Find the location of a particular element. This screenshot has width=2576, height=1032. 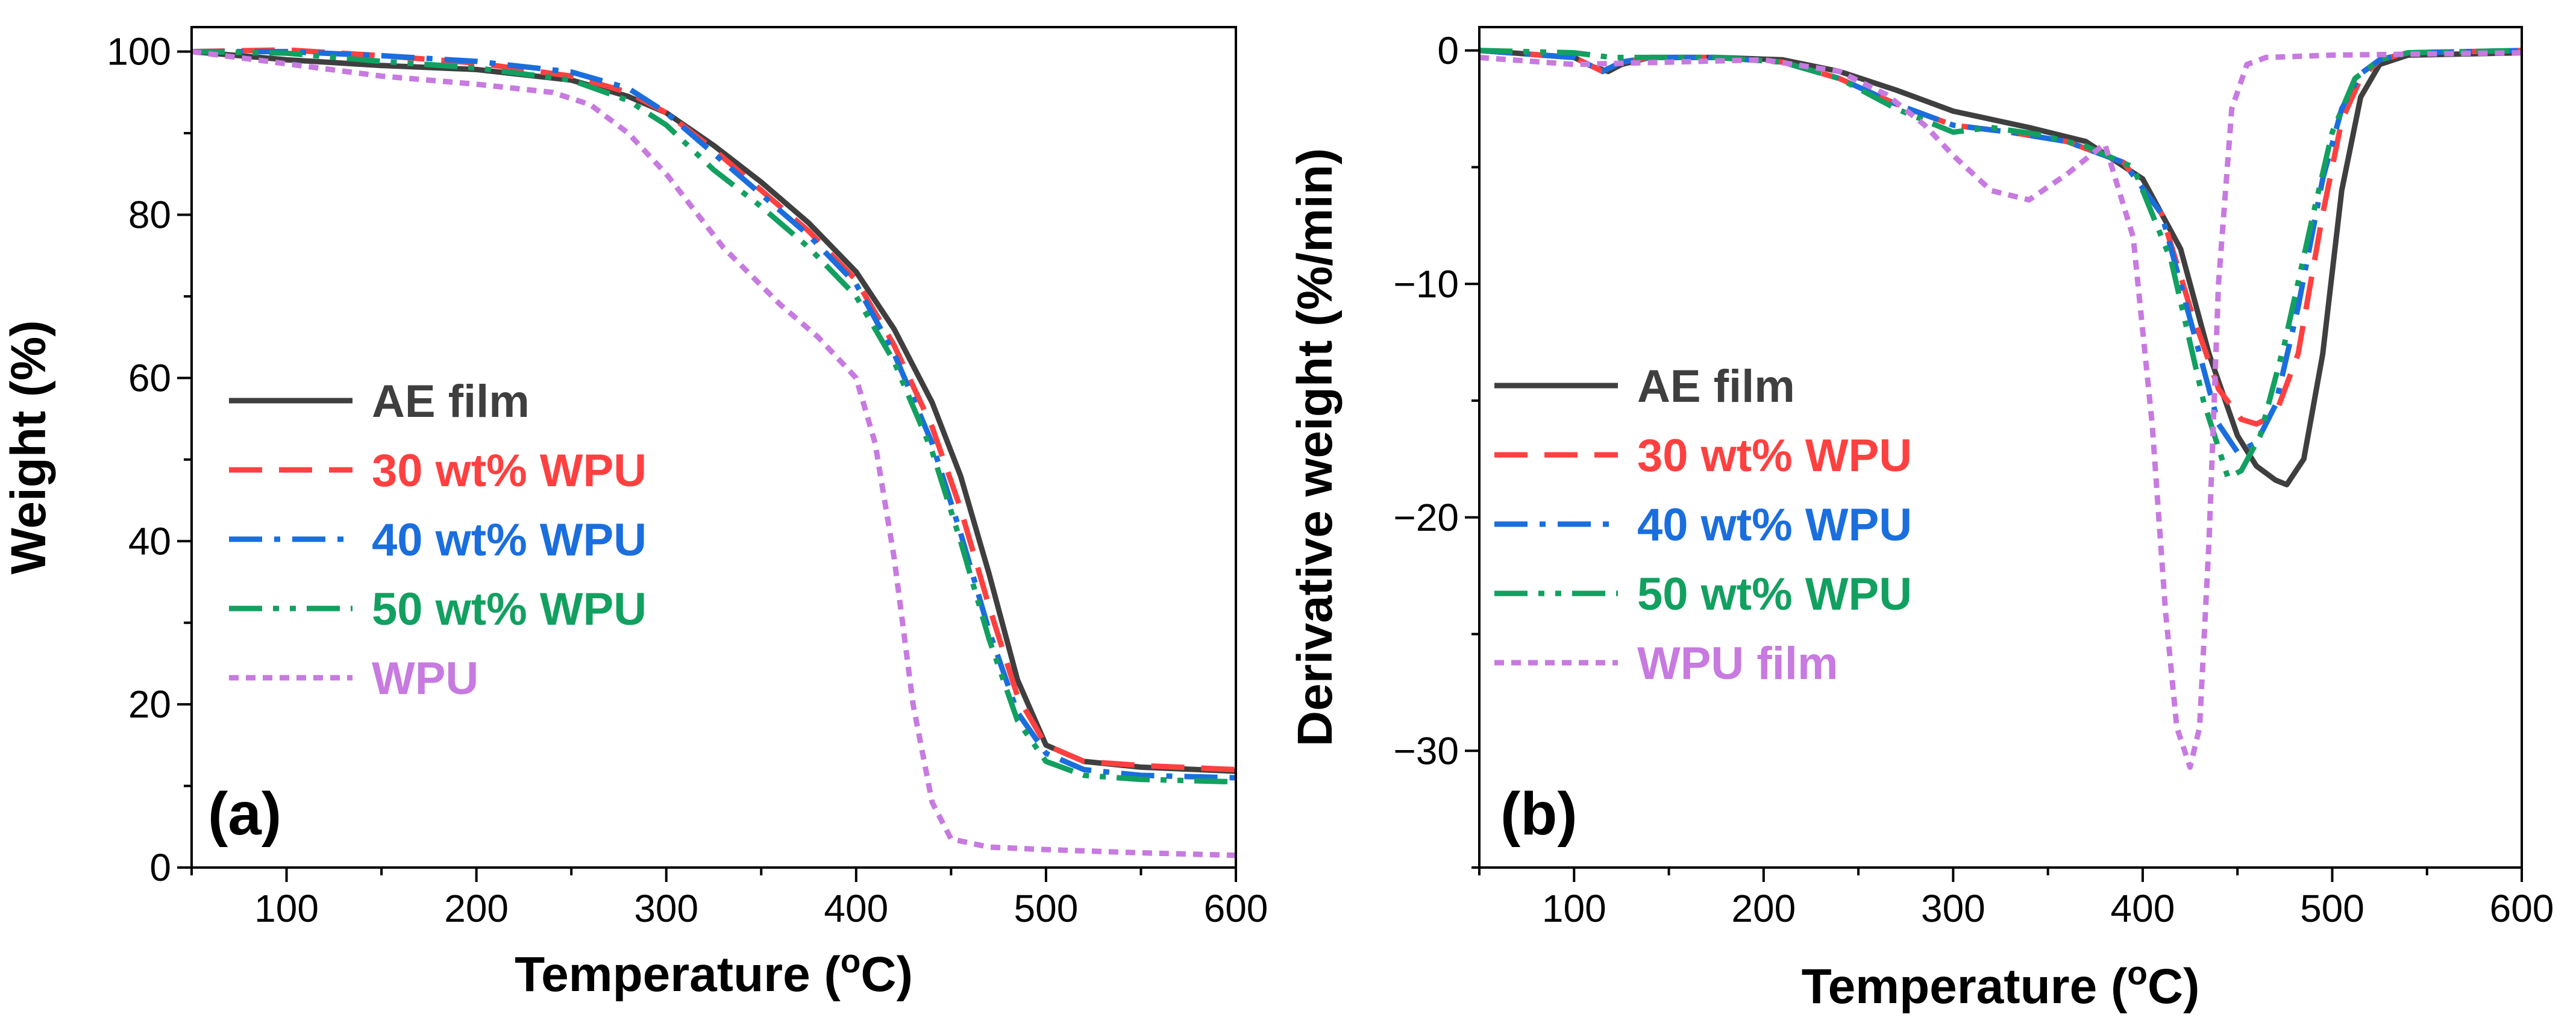

legend-label: WPU is located at coordinates (425, 678).